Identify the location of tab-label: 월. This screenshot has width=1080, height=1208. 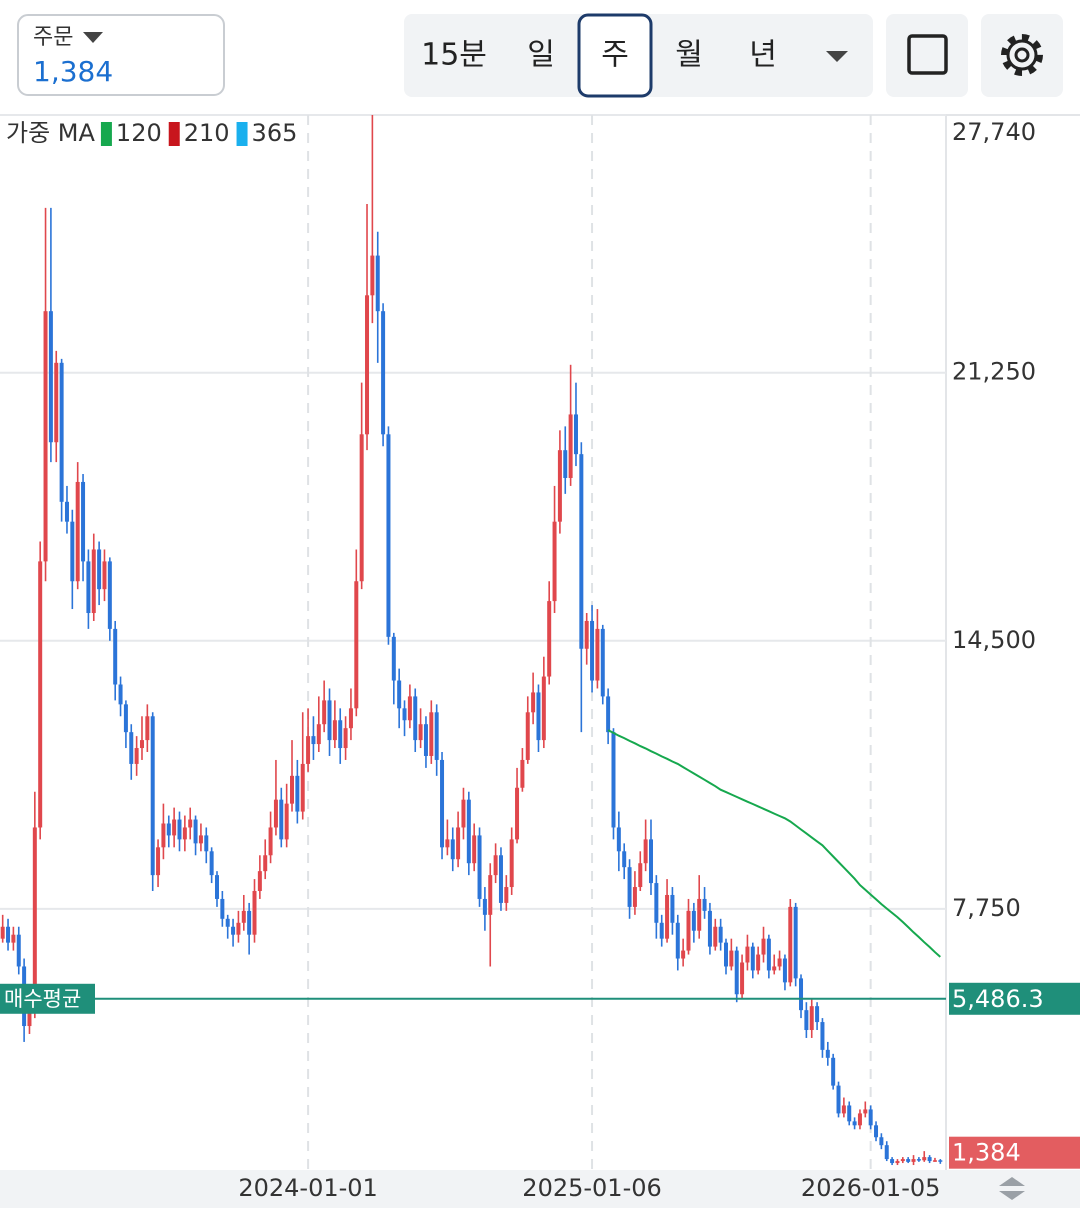
(689, 55).